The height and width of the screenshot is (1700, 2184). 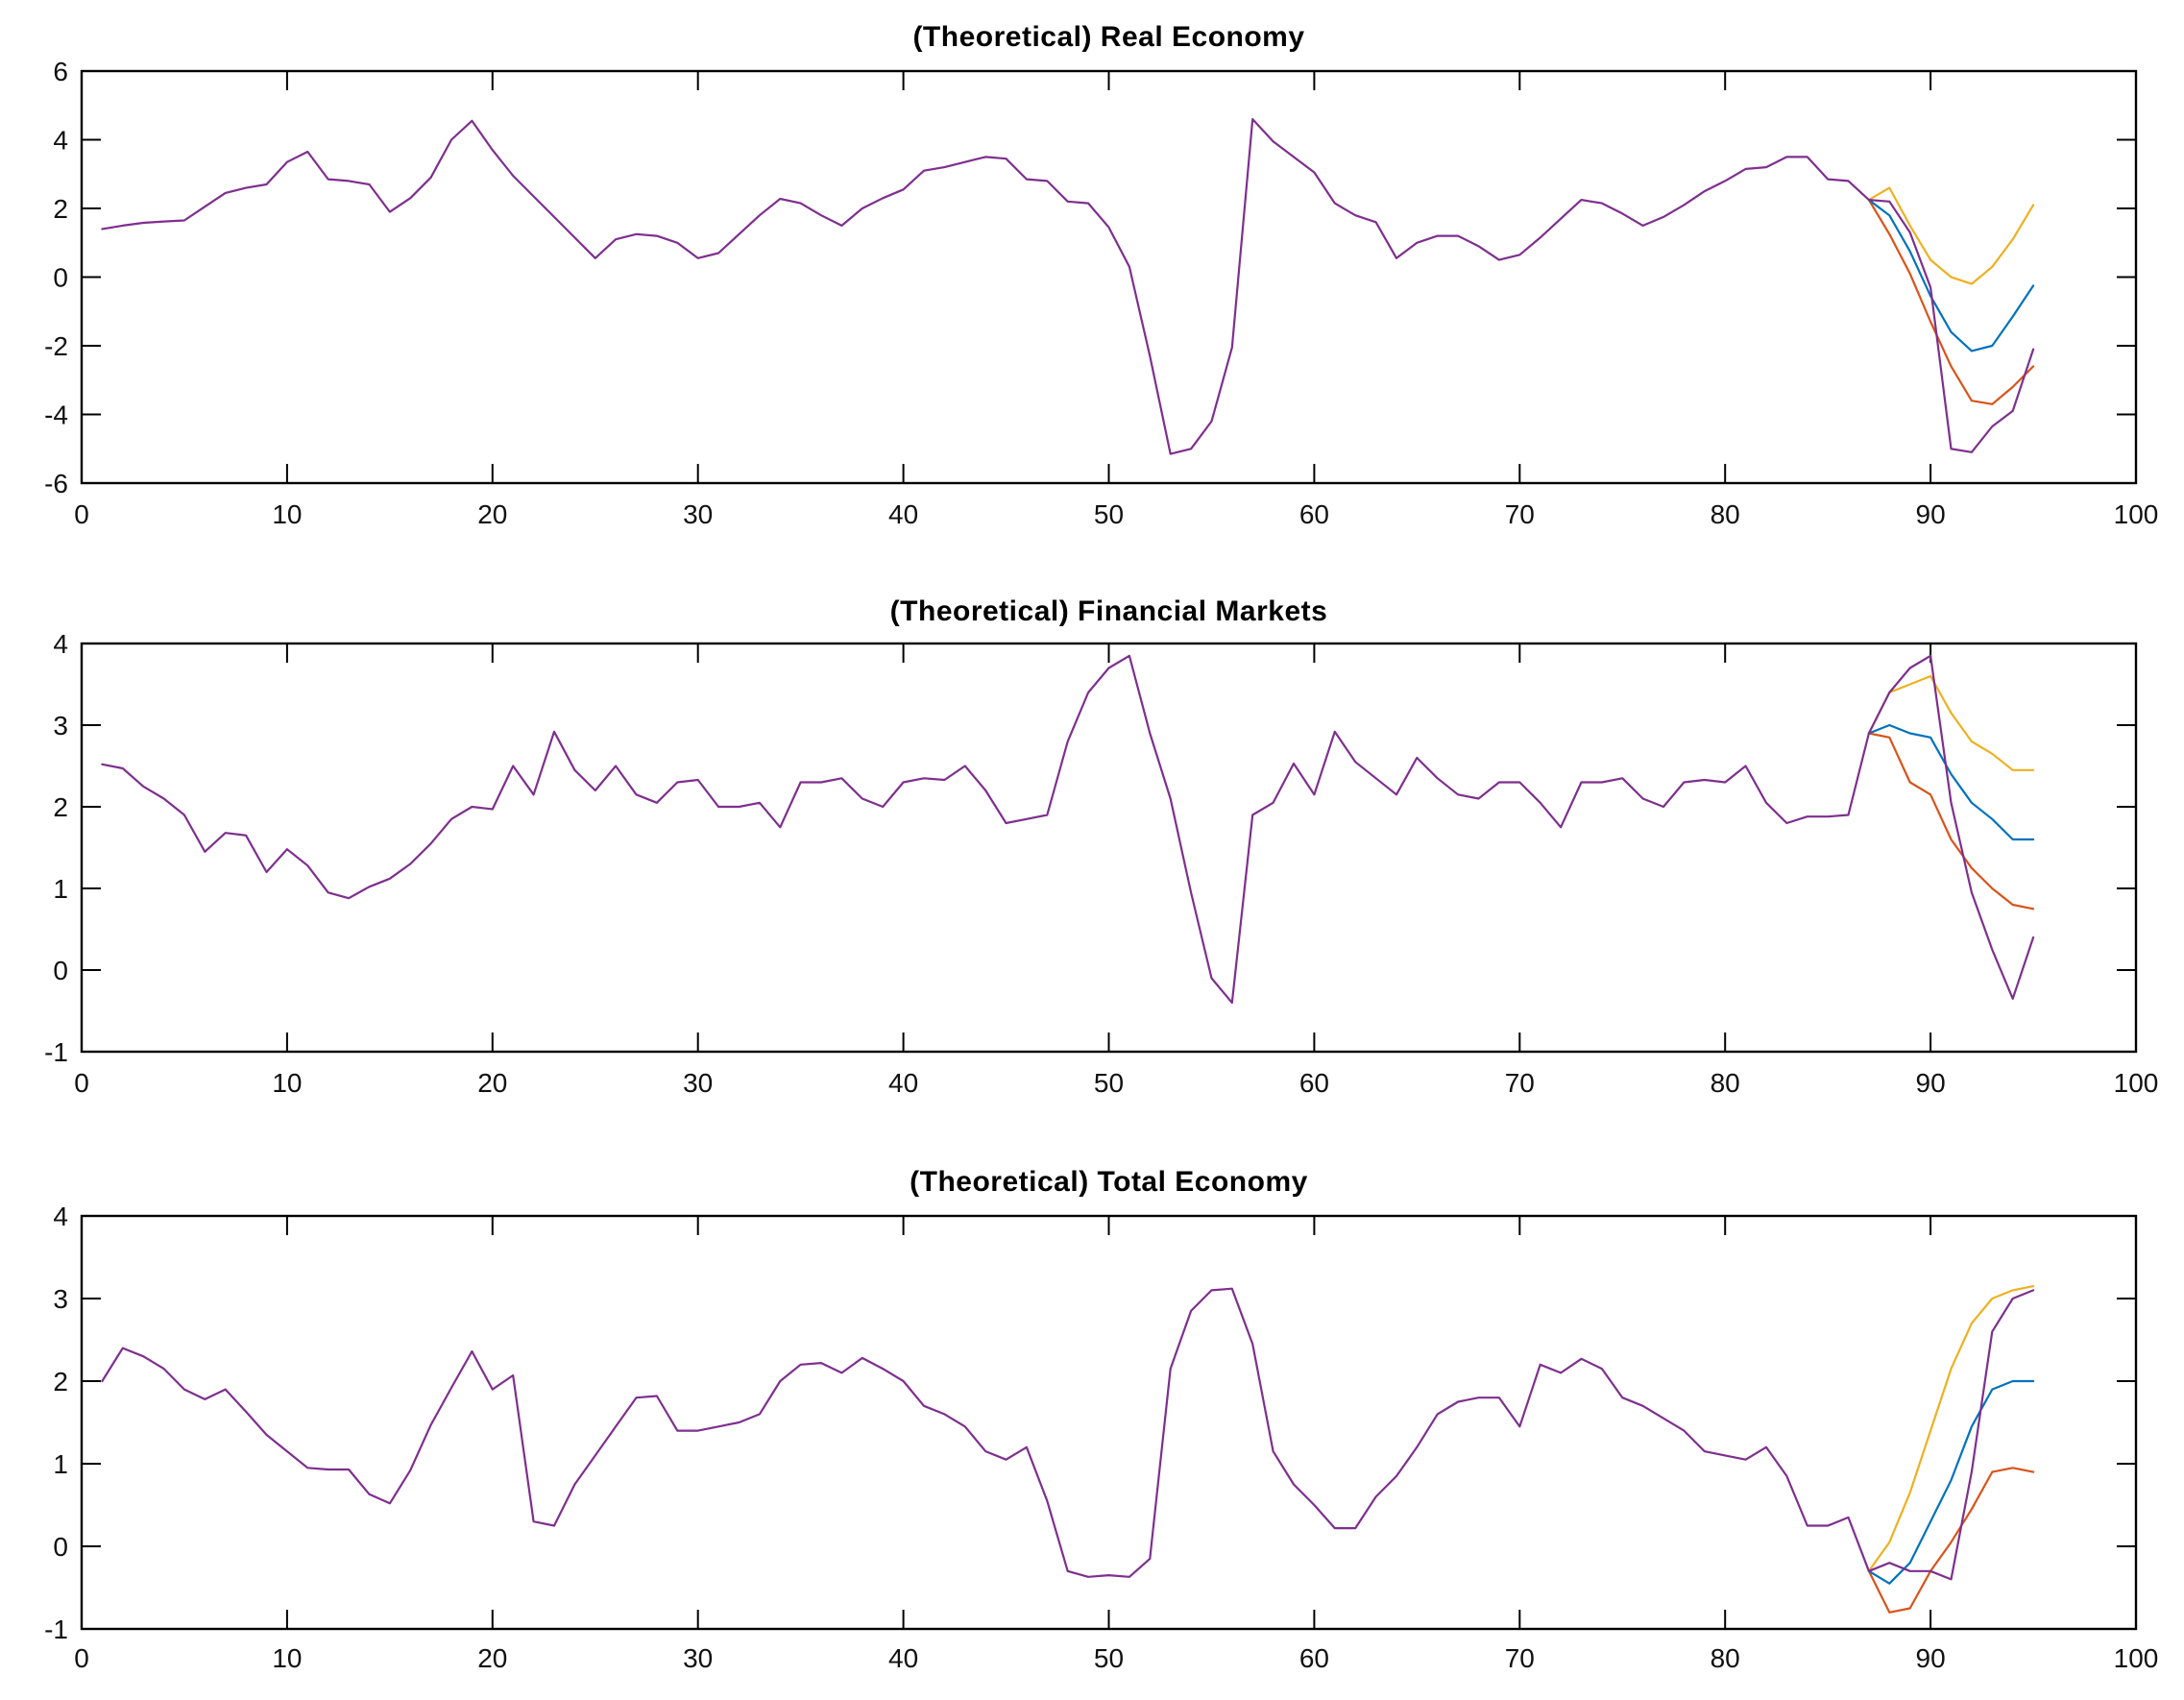 I want to click on y-tick-label: -2, so click(x=56, y=346).